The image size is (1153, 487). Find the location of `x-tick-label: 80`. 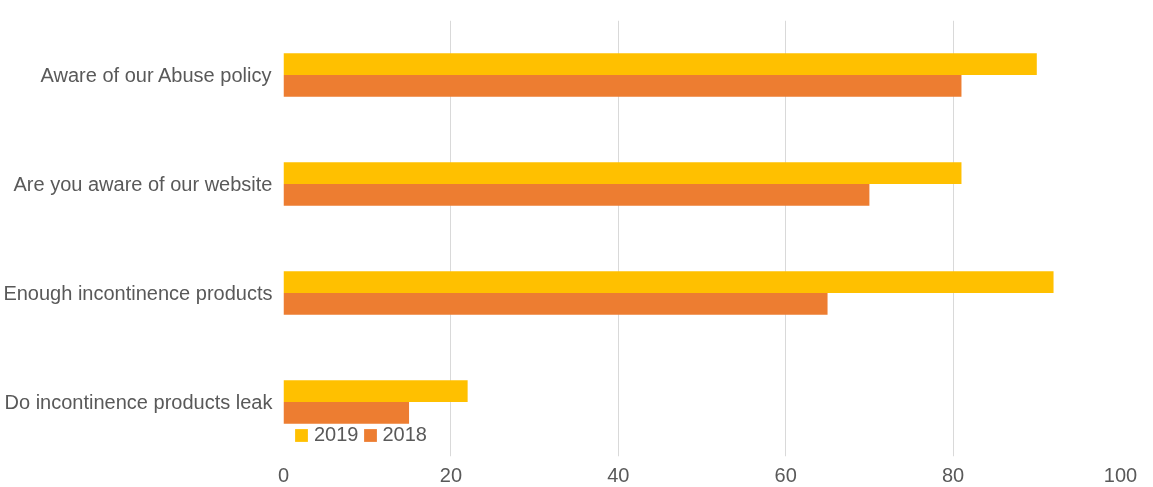

x-tick-label: 80 is located at coordinates (953, 474).